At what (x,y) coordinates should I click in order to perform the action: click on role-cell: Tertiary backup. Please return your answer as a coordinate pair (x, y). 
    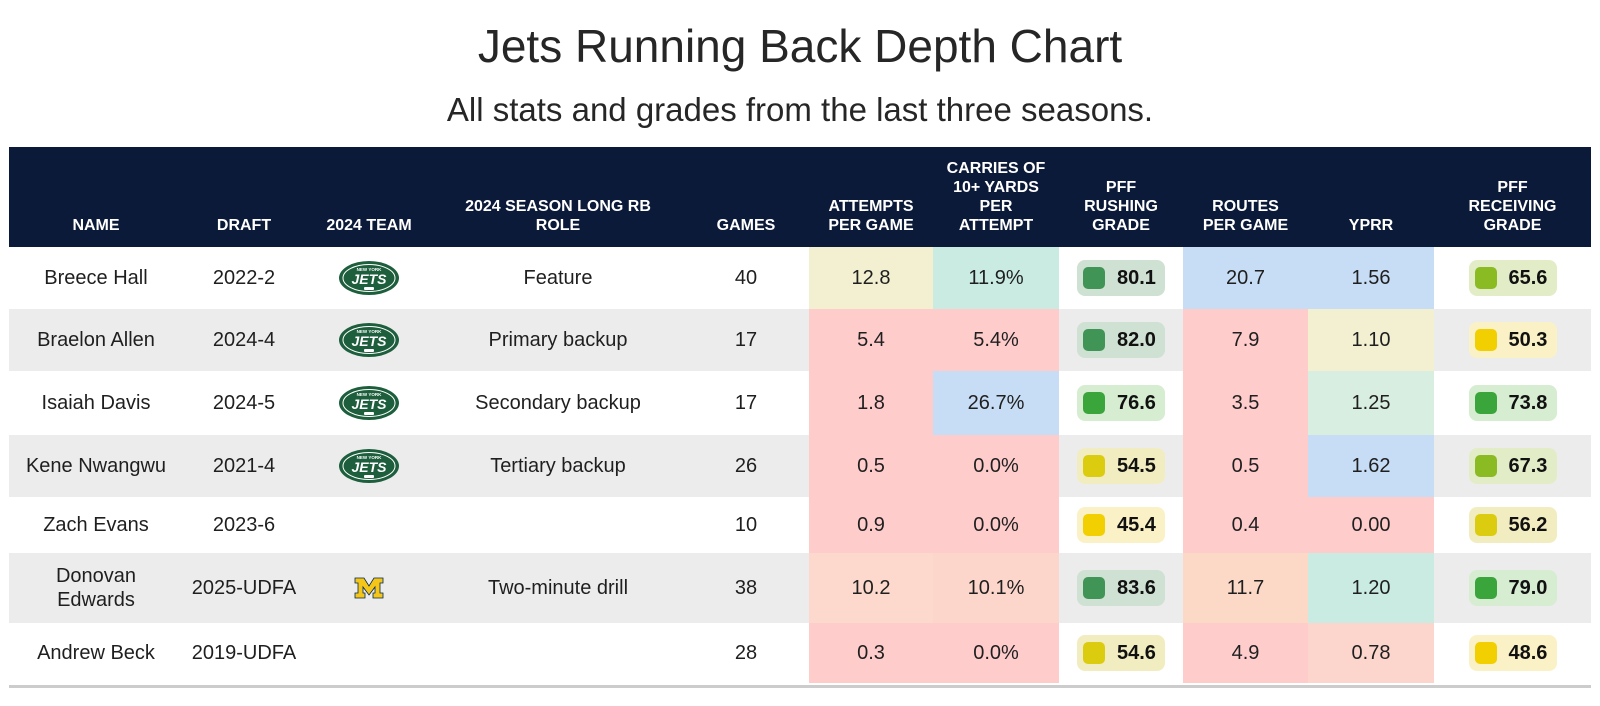
    Looking at the image, I should click on (558, 466).